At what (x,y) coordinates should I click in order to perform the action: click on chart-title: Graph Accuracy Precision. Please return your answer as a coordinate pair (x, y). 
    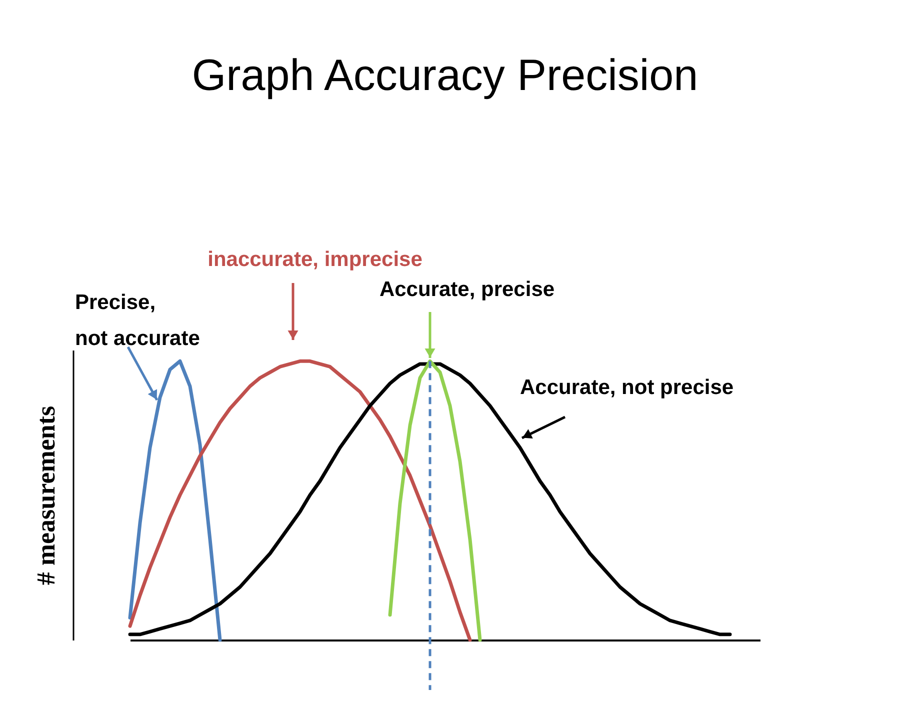
    Looking at the image, I should click on (445, 75).